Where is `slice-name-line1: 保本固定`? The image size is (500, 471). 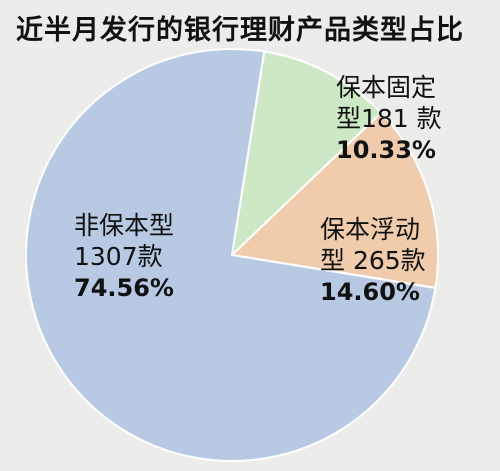
slice-name-line1: 保本固定 is located at coordinates (386, 87).